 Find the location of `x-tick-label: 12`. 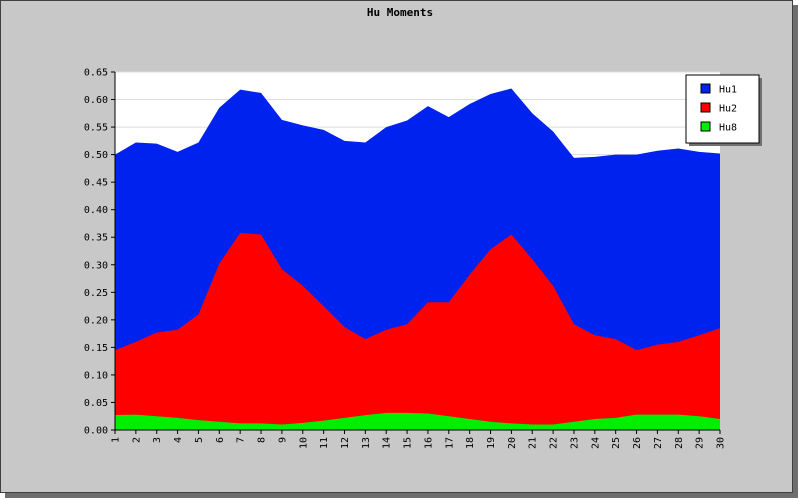

x-tick-label: 12 is located at coordinates (345, 443).